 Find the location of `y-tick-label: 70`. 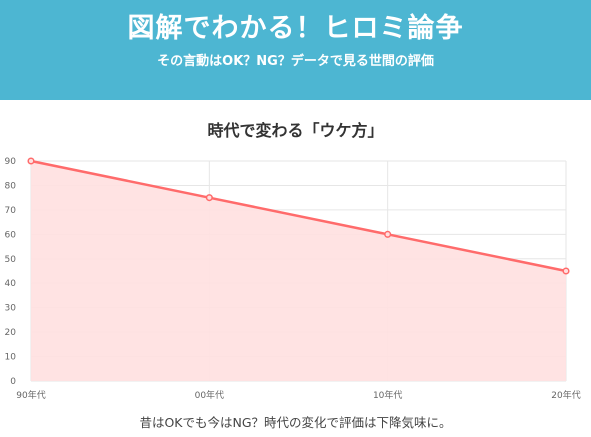

y-tick-label: 70 is located at coordinates (11, 211).